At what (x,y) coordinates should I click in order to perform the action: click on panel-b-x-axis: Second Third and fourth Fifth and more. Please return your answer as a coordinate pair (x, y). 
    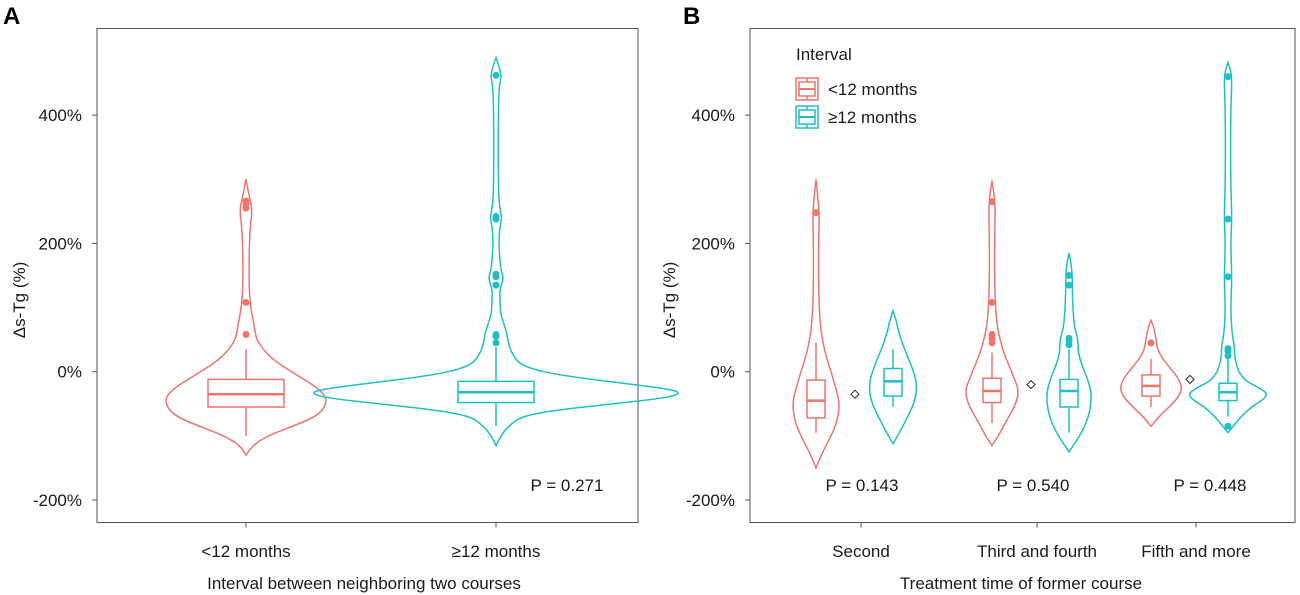
    Looking at the image, I should click on (1041, 541).